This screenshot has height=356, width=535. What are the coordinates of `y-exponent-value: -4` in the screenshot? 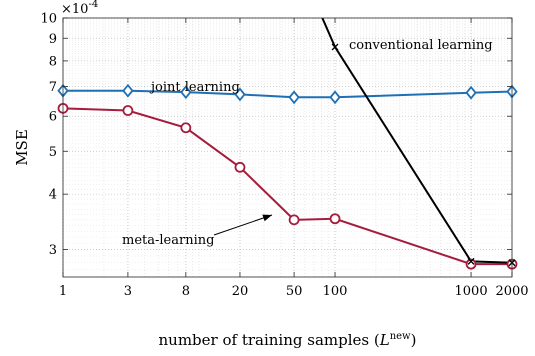 It's located at (93, 5).